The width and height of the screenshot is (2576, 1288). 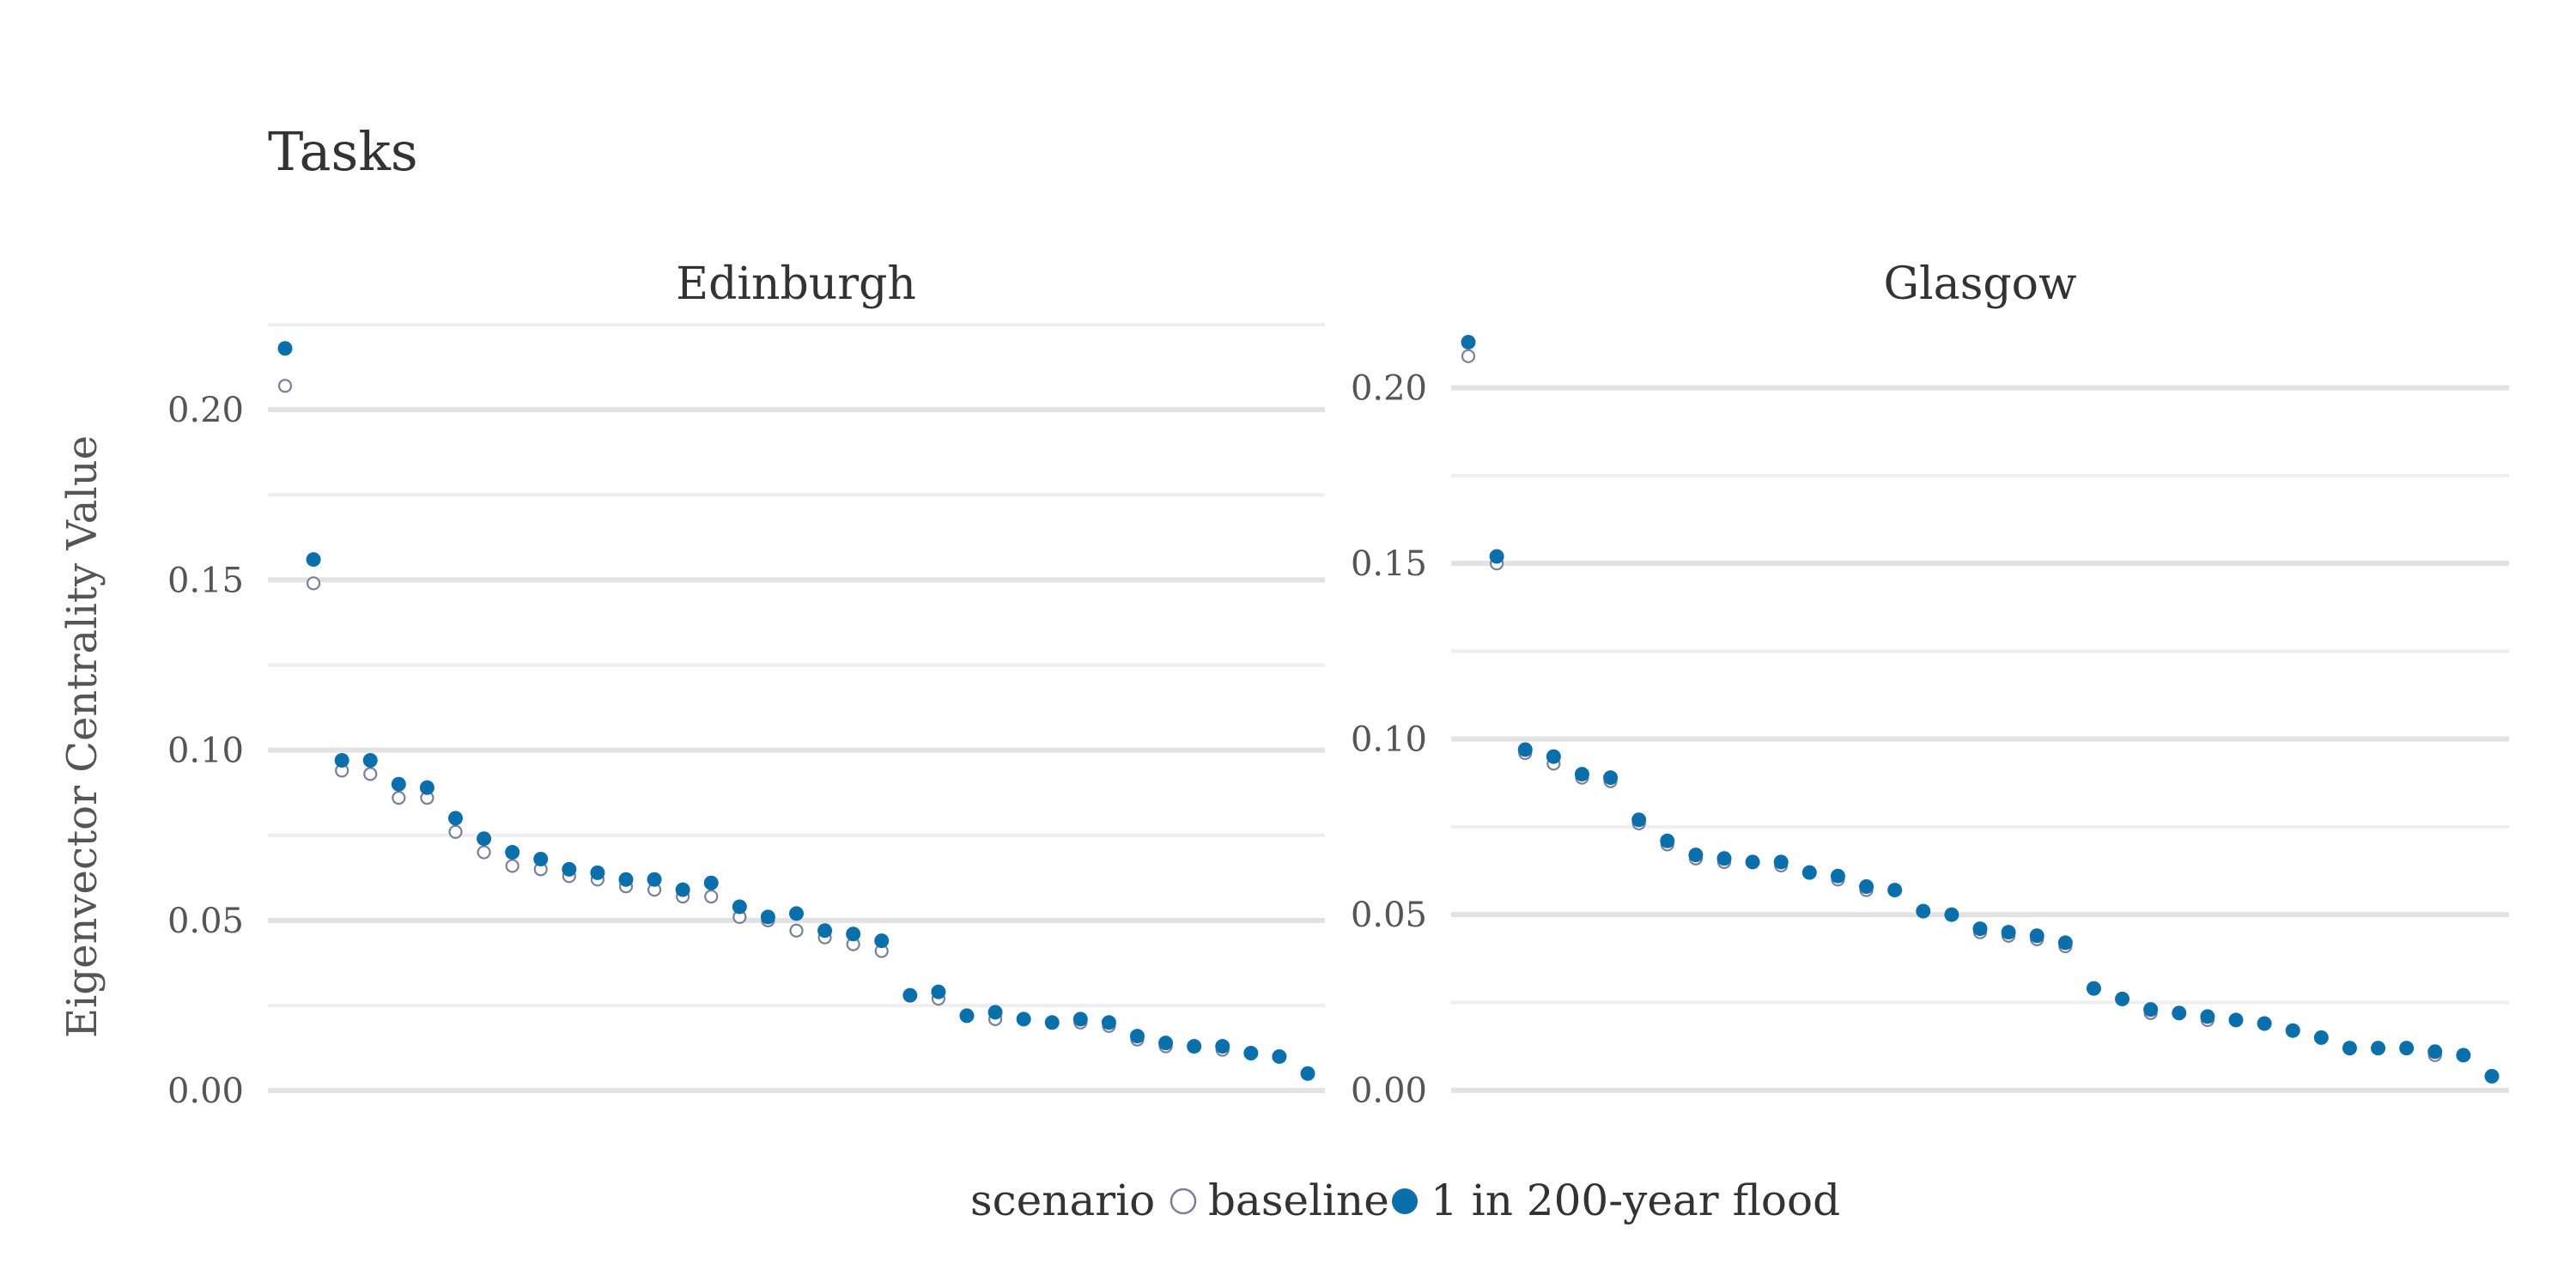 What do you see at coordinates (1063, 1200) in the screenshot?
I see `legend-title: scenario` at bounding box center [1063, 1200].